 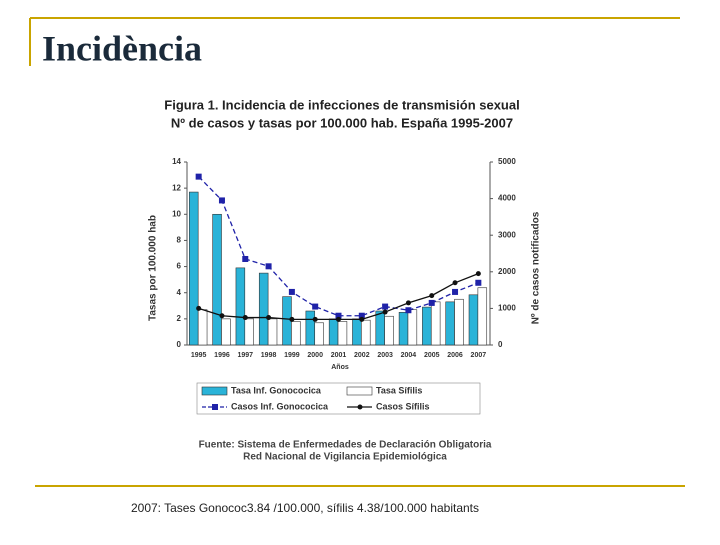 What do you see at coordinates (176, 161) in the screenshot?
I see `y-tick-label: 14` at bounding box center [176, 161].